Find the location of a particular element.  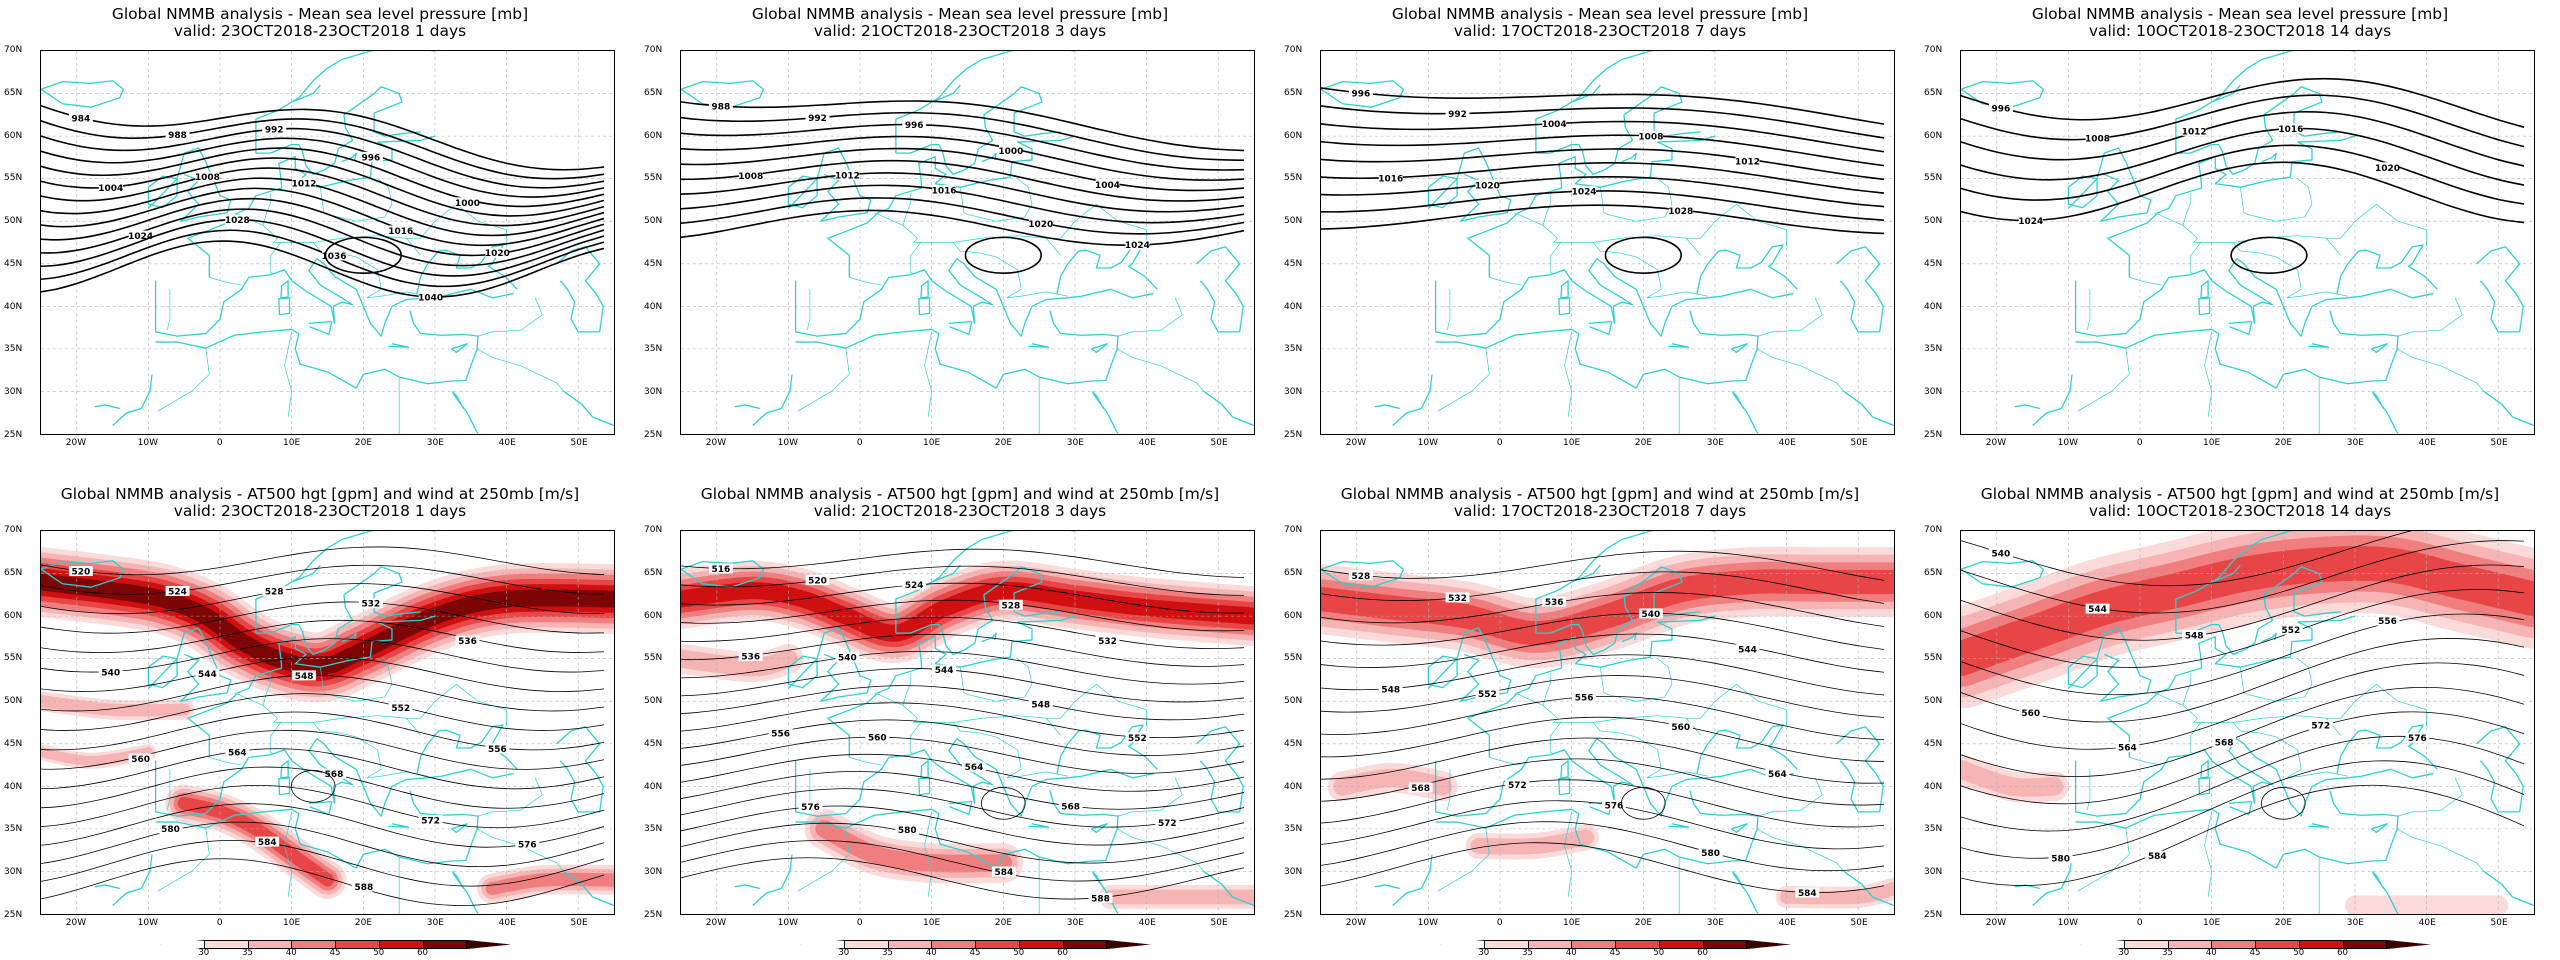

contour-label: 564 is located at coordinates (1777, 775).